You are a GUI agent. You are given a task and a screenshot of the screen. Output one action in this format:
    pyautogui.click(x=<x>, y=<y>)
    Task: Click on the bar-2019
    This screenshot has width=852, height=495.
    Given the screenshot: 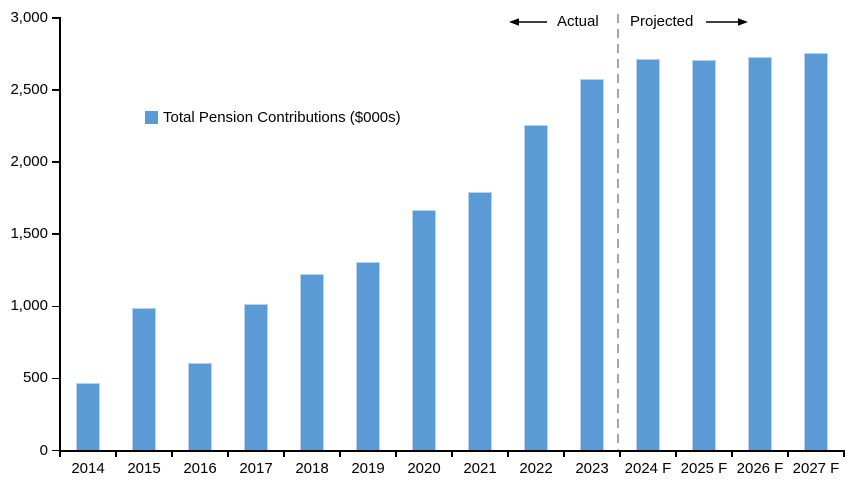 What is the action you would take?
    pyautogui.click(x=368, y=356)
    